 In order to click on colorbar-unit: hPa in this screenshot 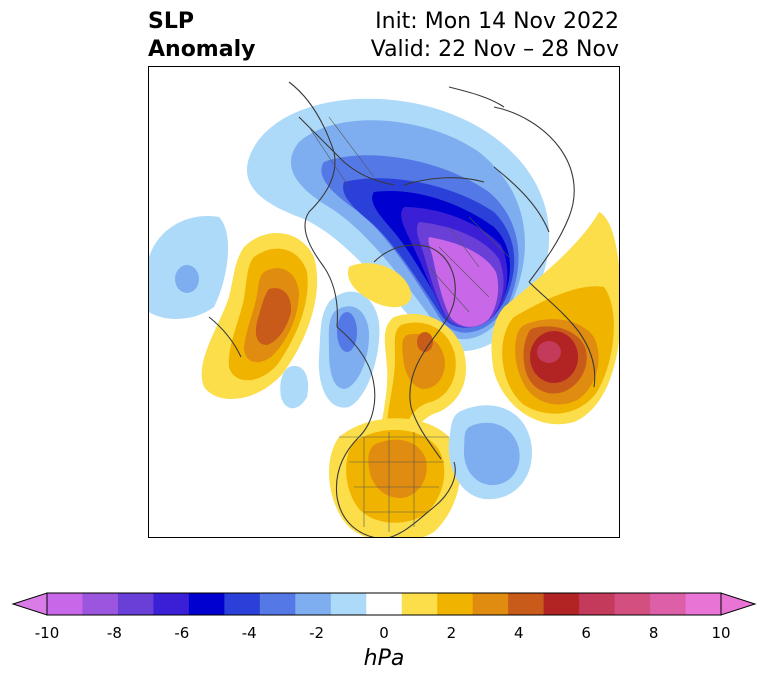, I will do `click(384, 658)`.